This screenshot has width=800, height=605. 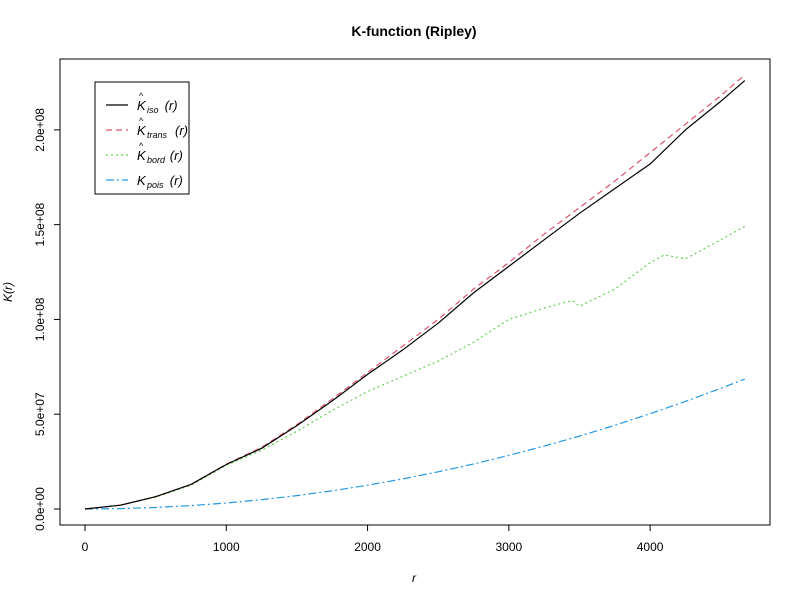 What do you see at coordinates (650, 547) in the screenshot?
I see `x-tick-label: 4000` at bounding box center [650, 547].